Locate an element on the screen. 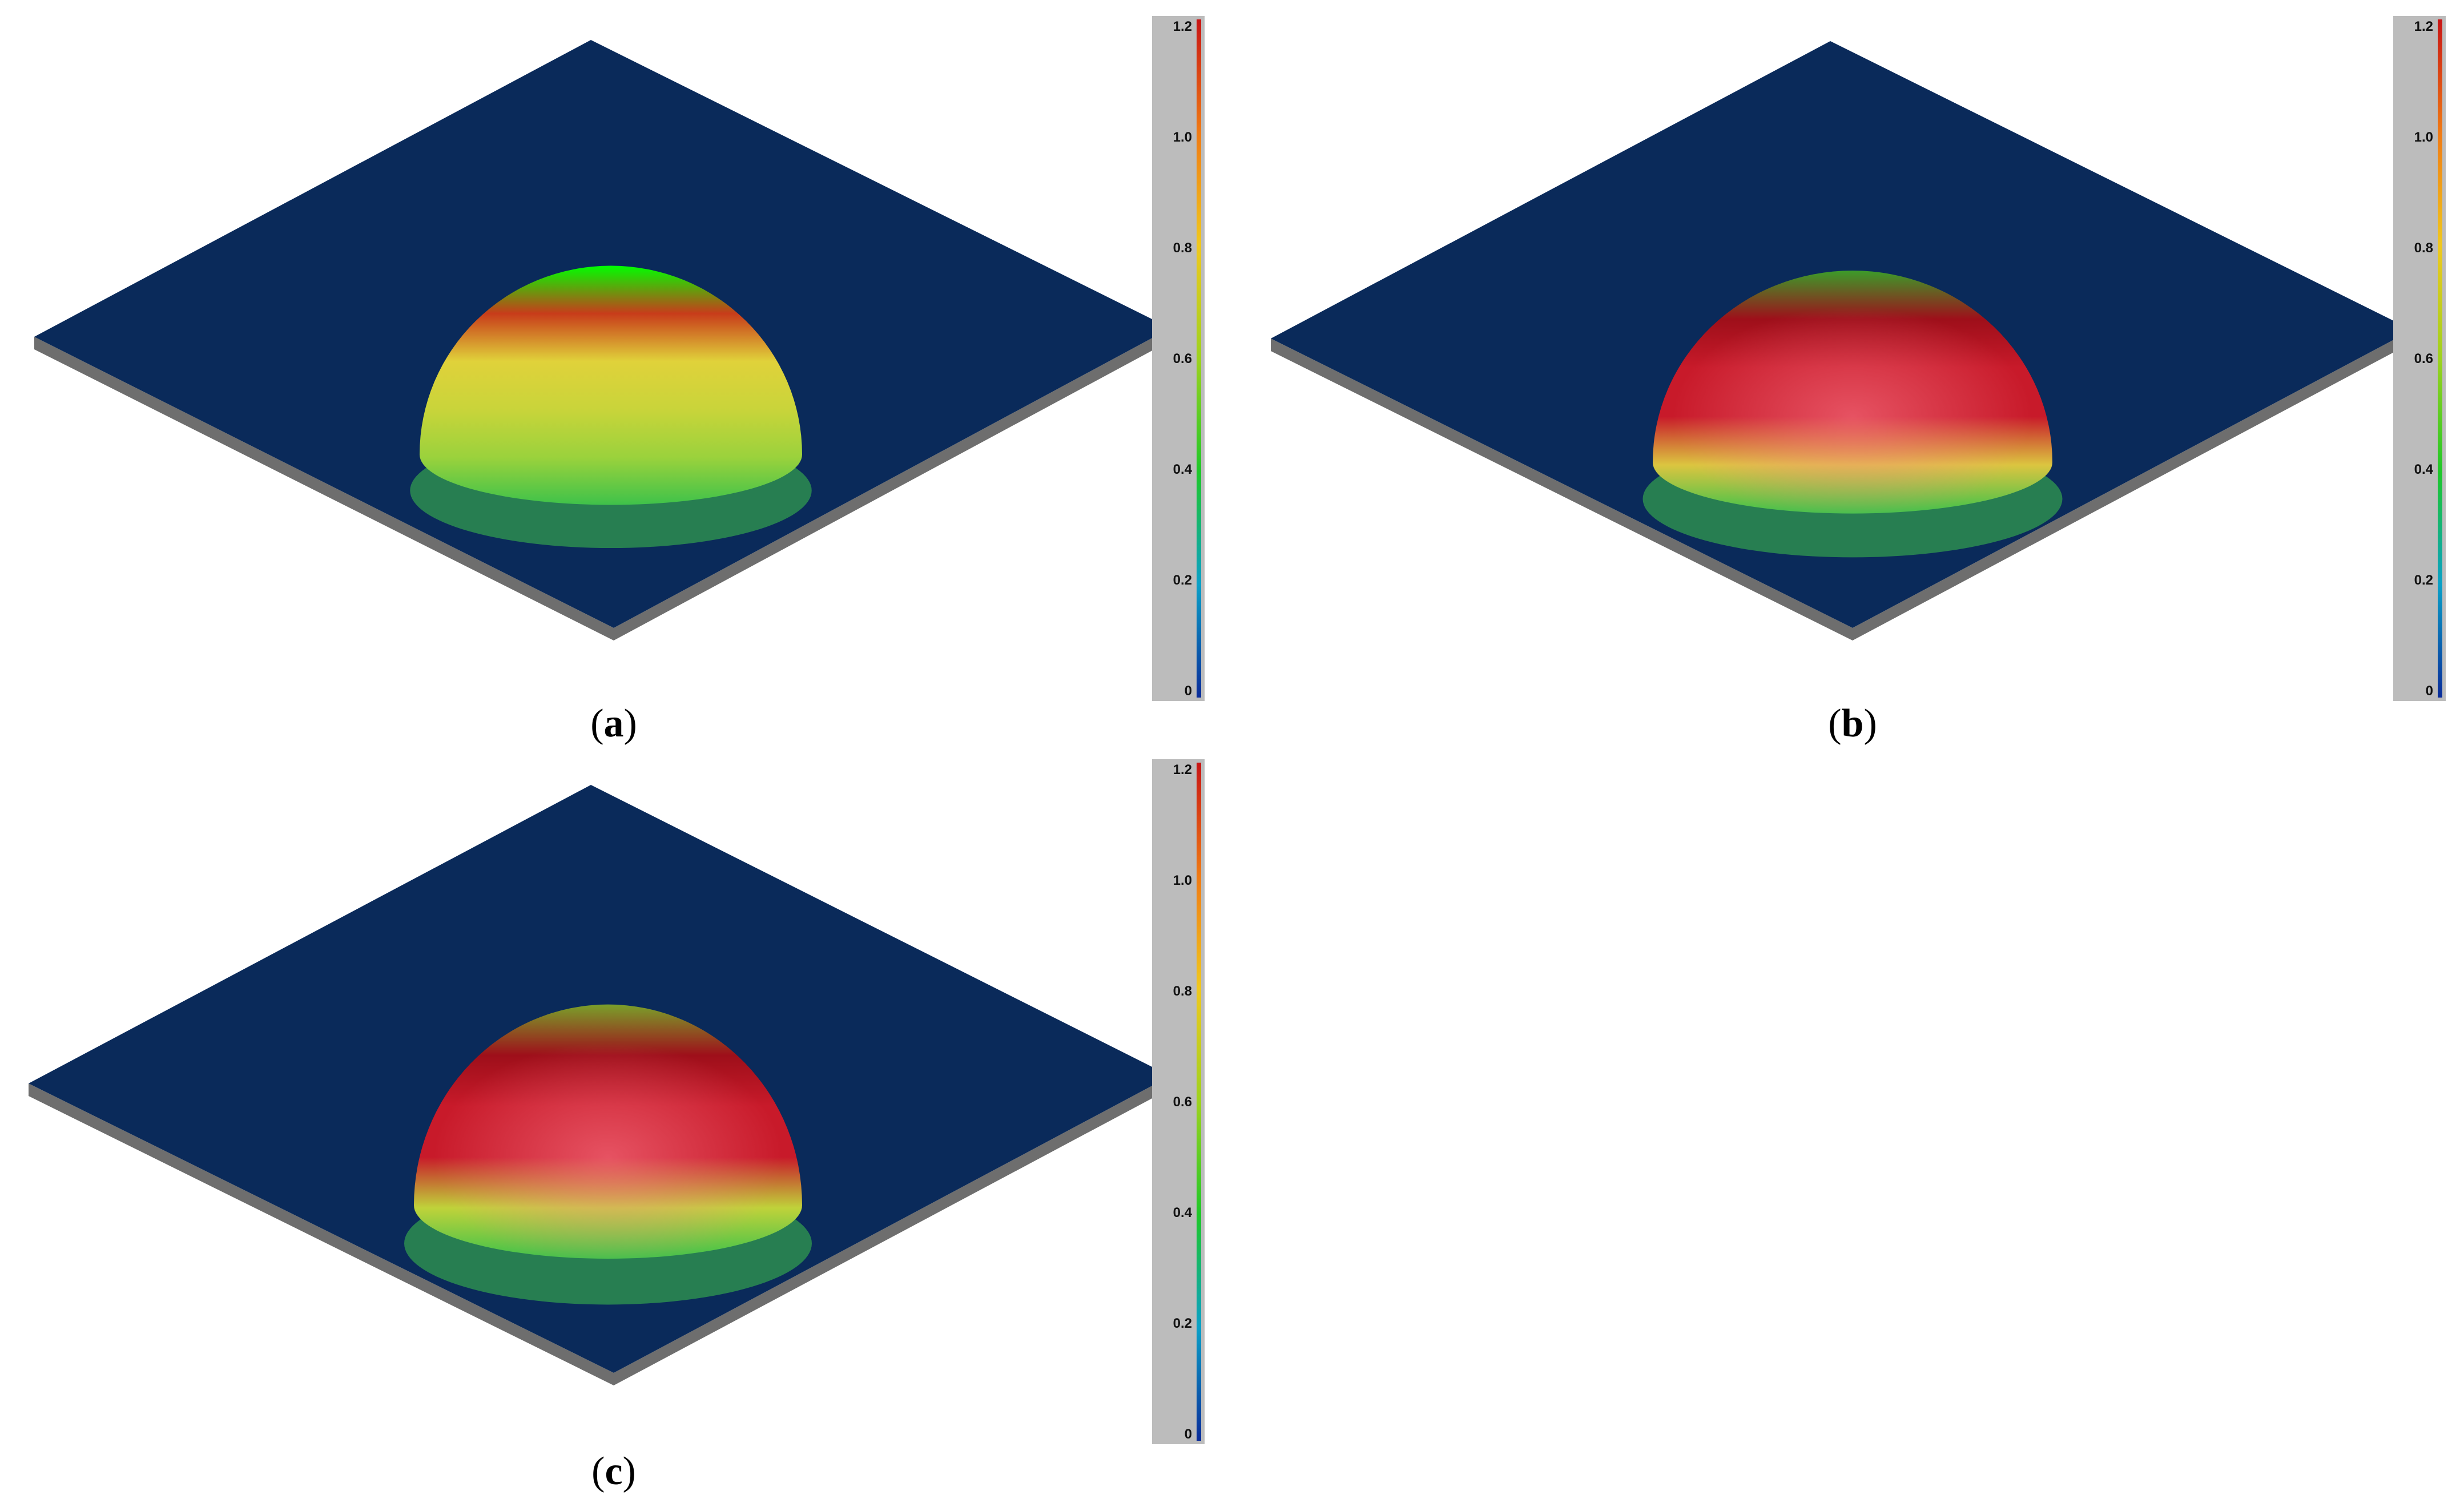 The width and height of the screenshot is (2464, 1507). colorbar-frame-b is located at coordinates (2419, 358).